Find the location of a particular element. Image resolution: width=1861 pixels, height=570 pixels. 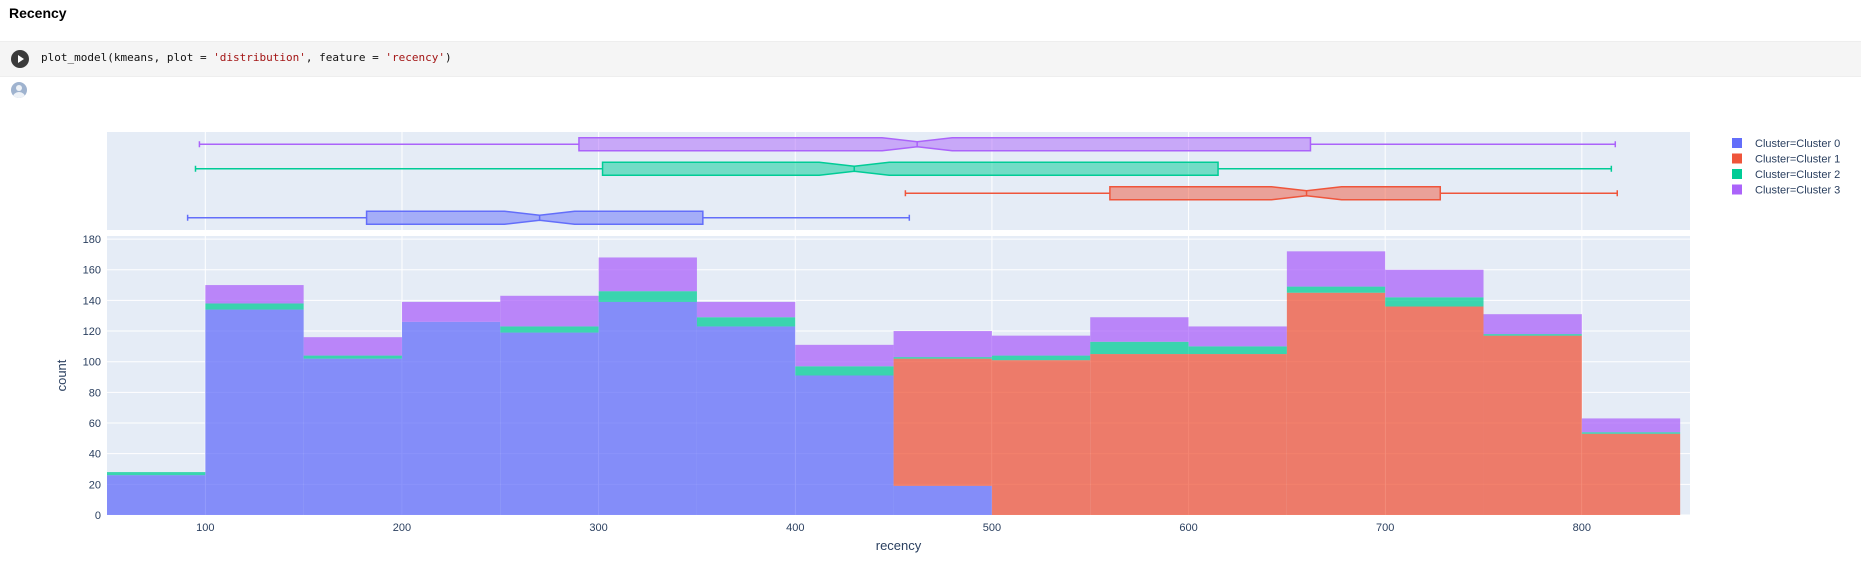

legend-label: Cluster=Cluster 0 is located at coordinates (1797, 144).